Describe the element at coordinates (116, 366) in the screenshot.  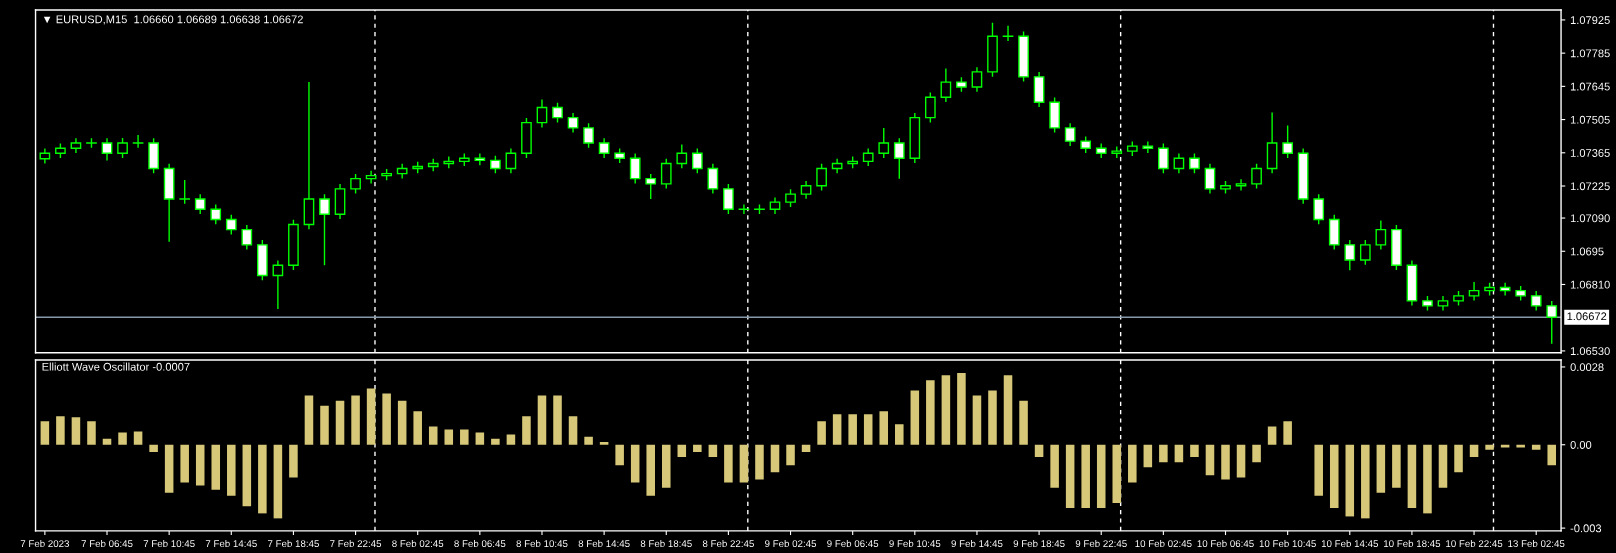
I see `chart-title: Elliott Wave Oscillator -0.0007` at that location.